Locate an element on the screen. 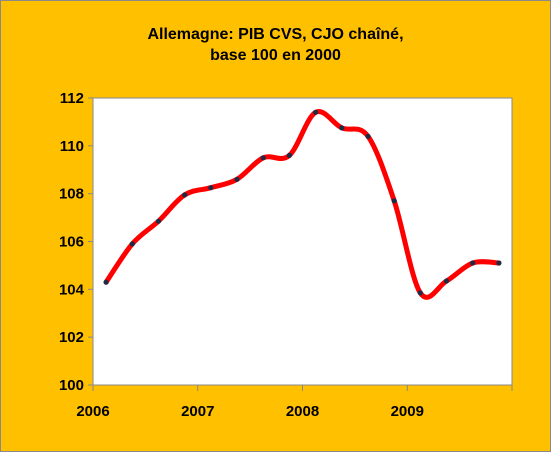  x-tick-label: 2007 is located at coordinates (197, 411).